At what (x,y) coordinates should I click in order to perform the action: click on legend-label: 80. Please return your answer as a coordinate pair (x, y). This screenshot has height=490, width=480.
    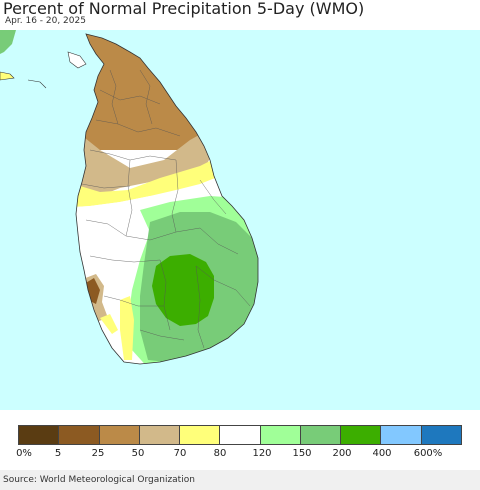
    Looking at the image, I should click on (220, 453).